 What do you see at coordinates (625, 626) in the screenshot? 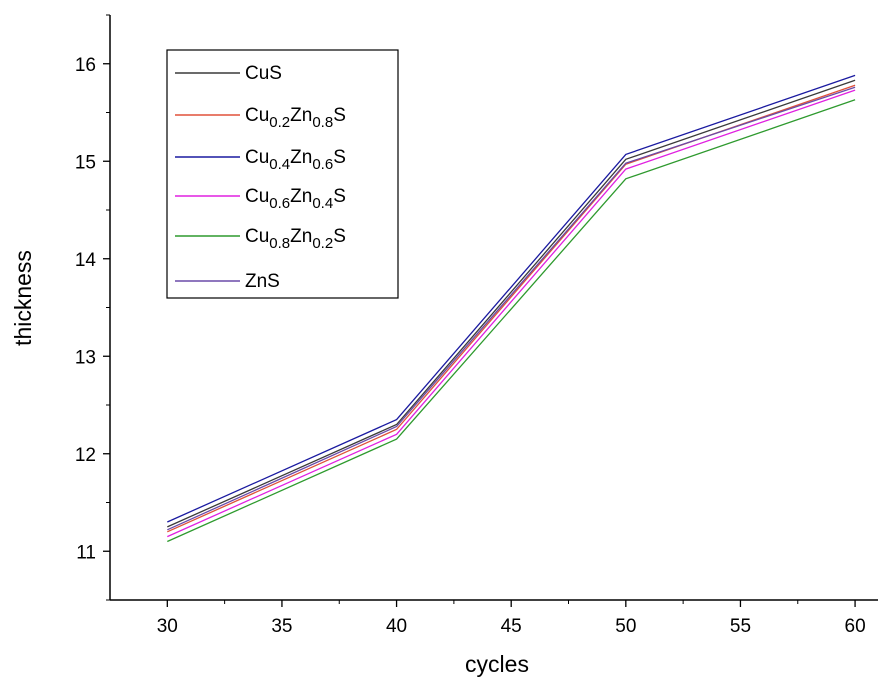
I see `x-tick-label: 50` at bounding box center [625, 626].